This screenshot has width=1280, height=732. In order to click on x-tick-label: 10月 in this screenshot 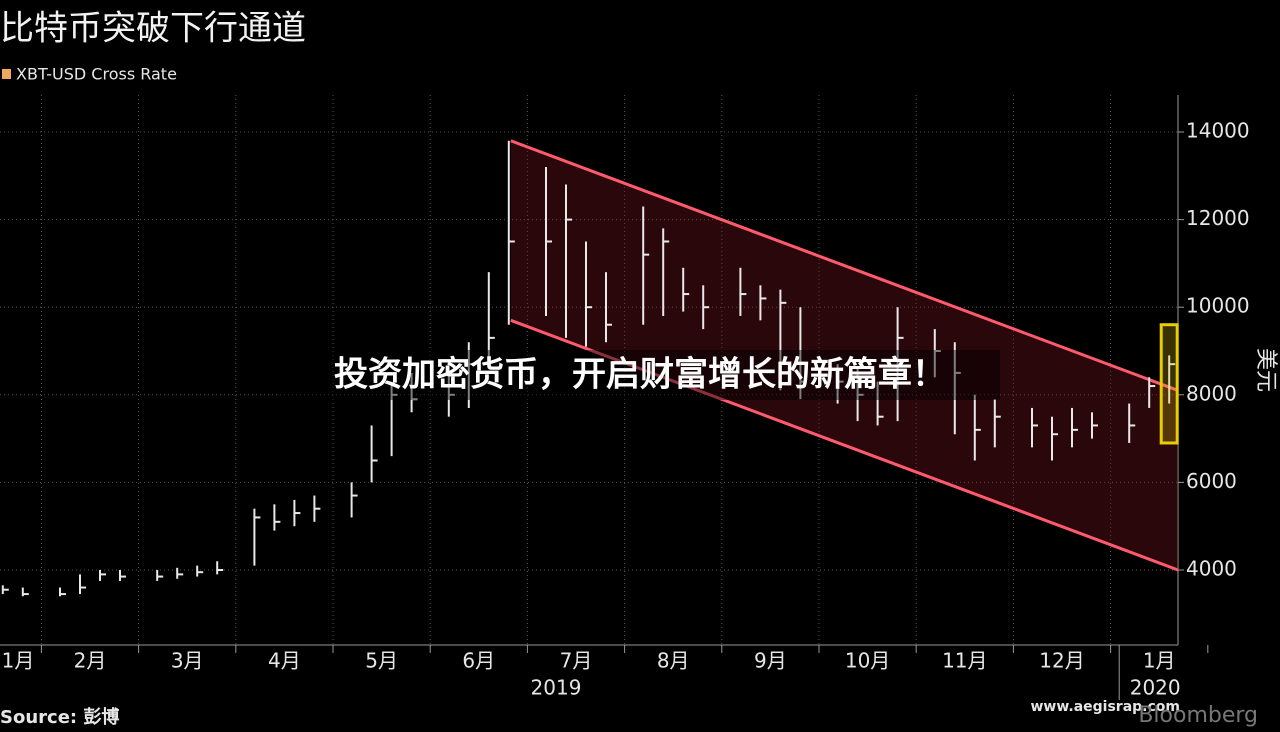, I will do `click(867, 661)`.